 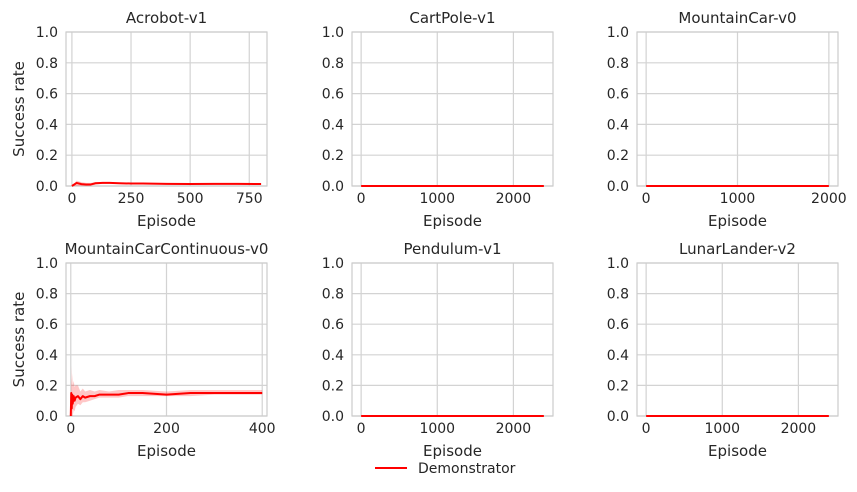 I want to click on subplot-title: LunarLander-v2, so click(x=737, y=249).